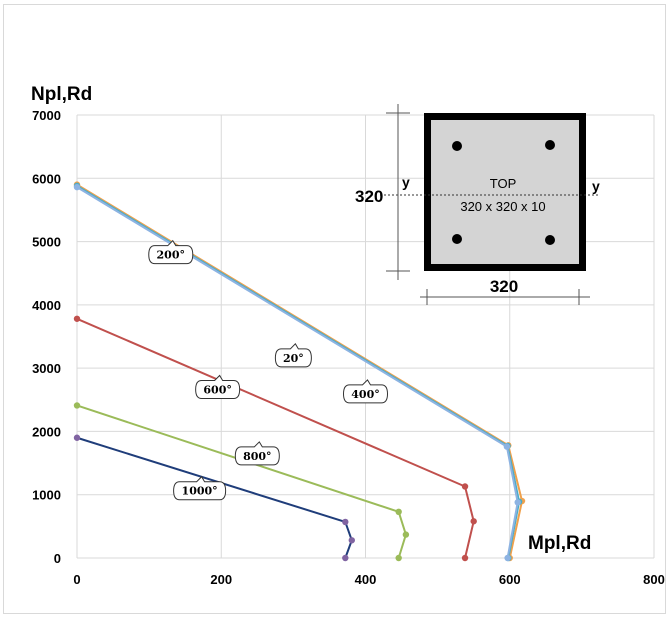  I want to click on x-tick-label-600: 600, so click(510, 579).